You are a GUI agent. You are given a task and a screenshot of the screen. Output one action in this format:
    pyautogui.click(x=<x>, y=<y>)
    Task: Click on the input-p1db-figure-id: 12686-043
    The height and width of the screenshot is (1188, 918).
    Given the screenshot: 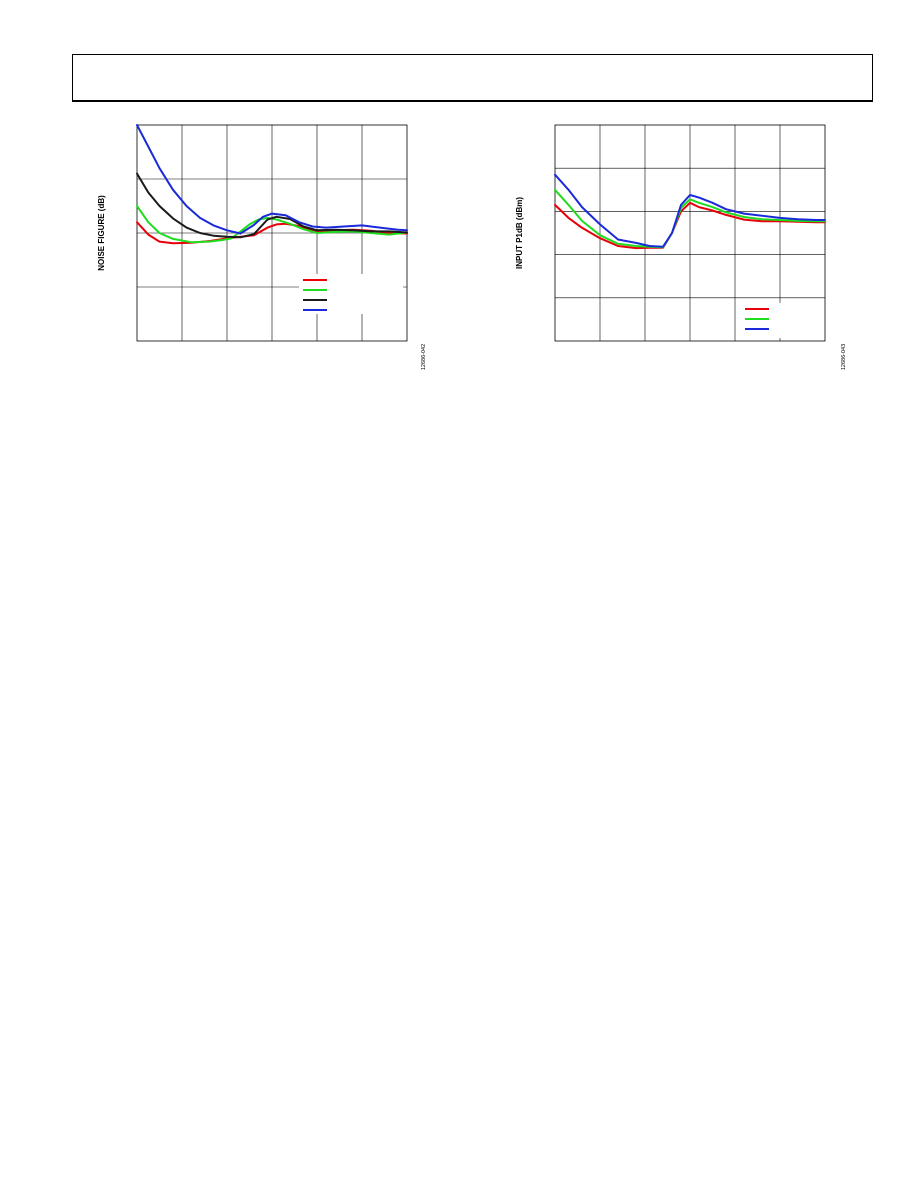 What is the action you would take?
    pyautogui.click(x=844, y=357)
    